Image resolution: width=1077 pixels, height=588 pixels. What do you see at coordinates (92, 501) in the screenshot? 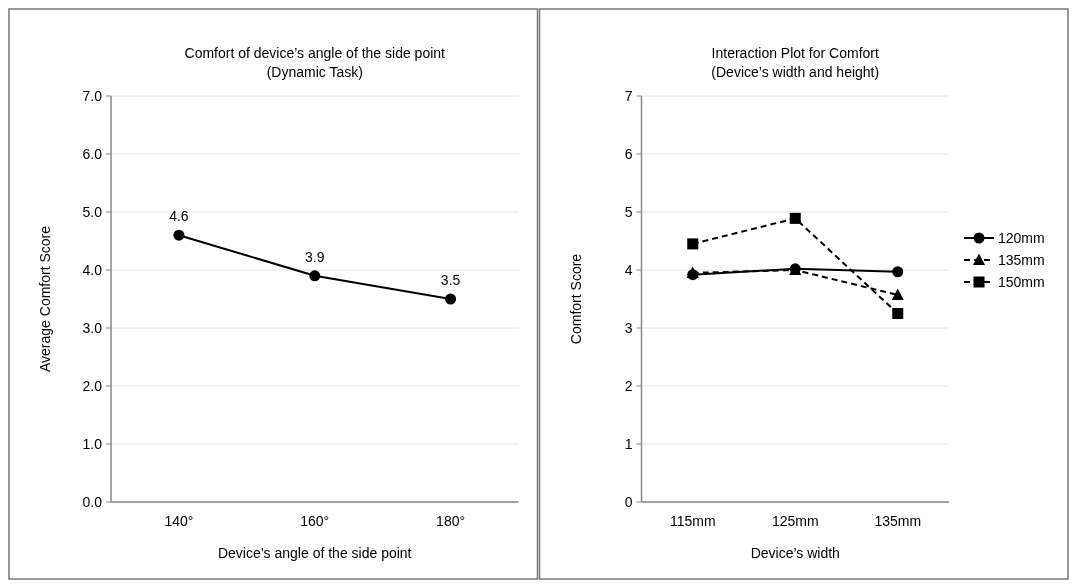
I see `y-tick-label: 0.0` at bounding box center [92, 501].